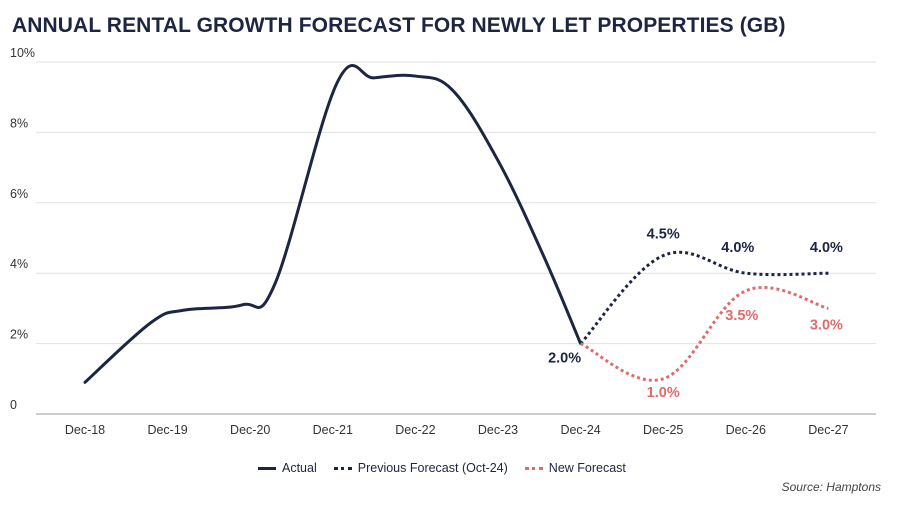  What do you see at coordinates (564, 359) in the screenshot?
I see `data-label: 2.0%` at bounding box center [564, 359].